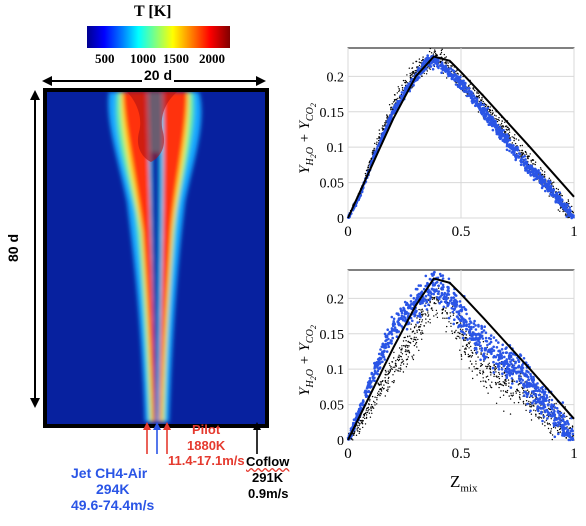 The image size is (586, 526). Describe the element at coordinates (113, 489) in the screenshot. I see `jet-temperature: 294K` at that location.